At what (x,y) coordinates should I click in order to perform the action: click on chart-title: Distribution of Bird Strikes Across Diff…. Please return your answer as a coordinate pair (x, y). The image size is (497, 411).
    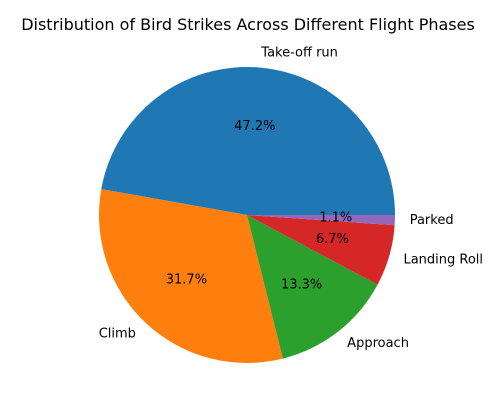
    Looking at the image, I should click on (248, 24).